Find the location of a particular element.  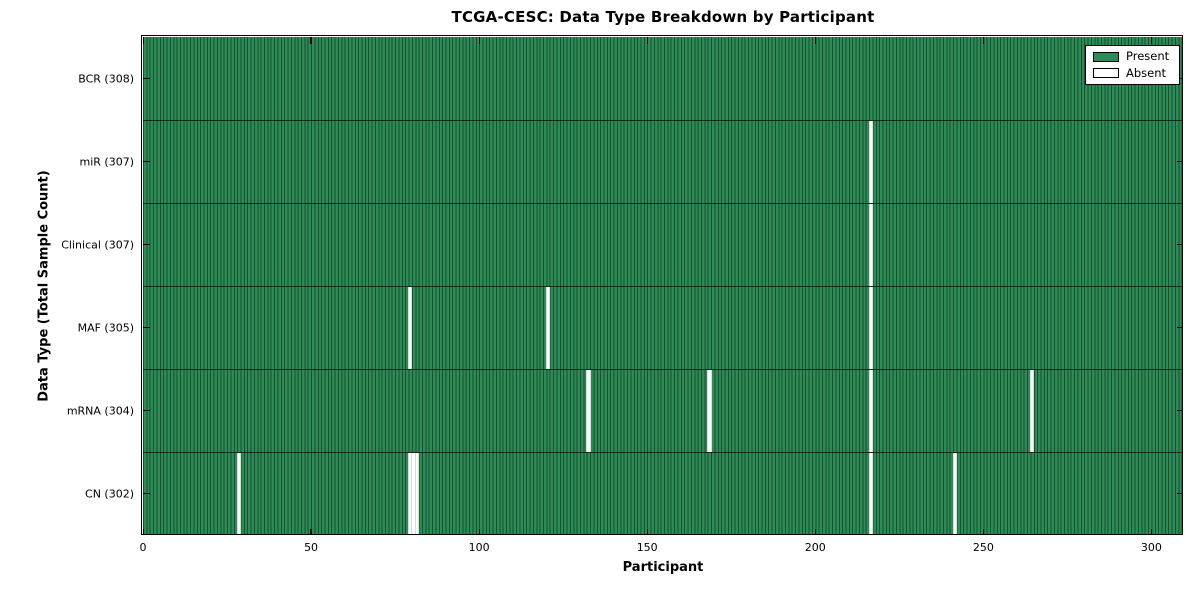

y-tick-label-mrna: mRNA (304) is located at coordinates (100, 410).